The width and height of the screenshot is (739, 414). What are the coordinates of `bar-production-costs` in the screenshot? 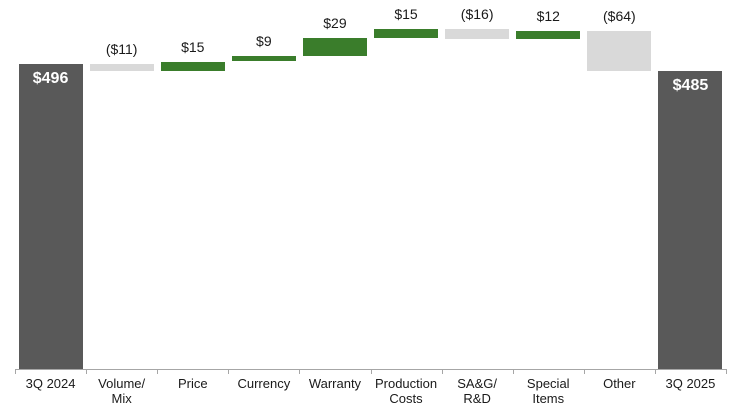 It's located at (406, 33).